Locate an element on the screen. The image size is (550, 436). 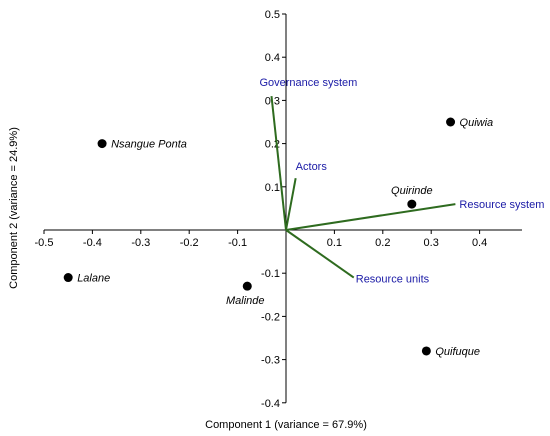
y-axis-title: Component 2 (variance = 24.9%) is located at coordinates (14, 208).